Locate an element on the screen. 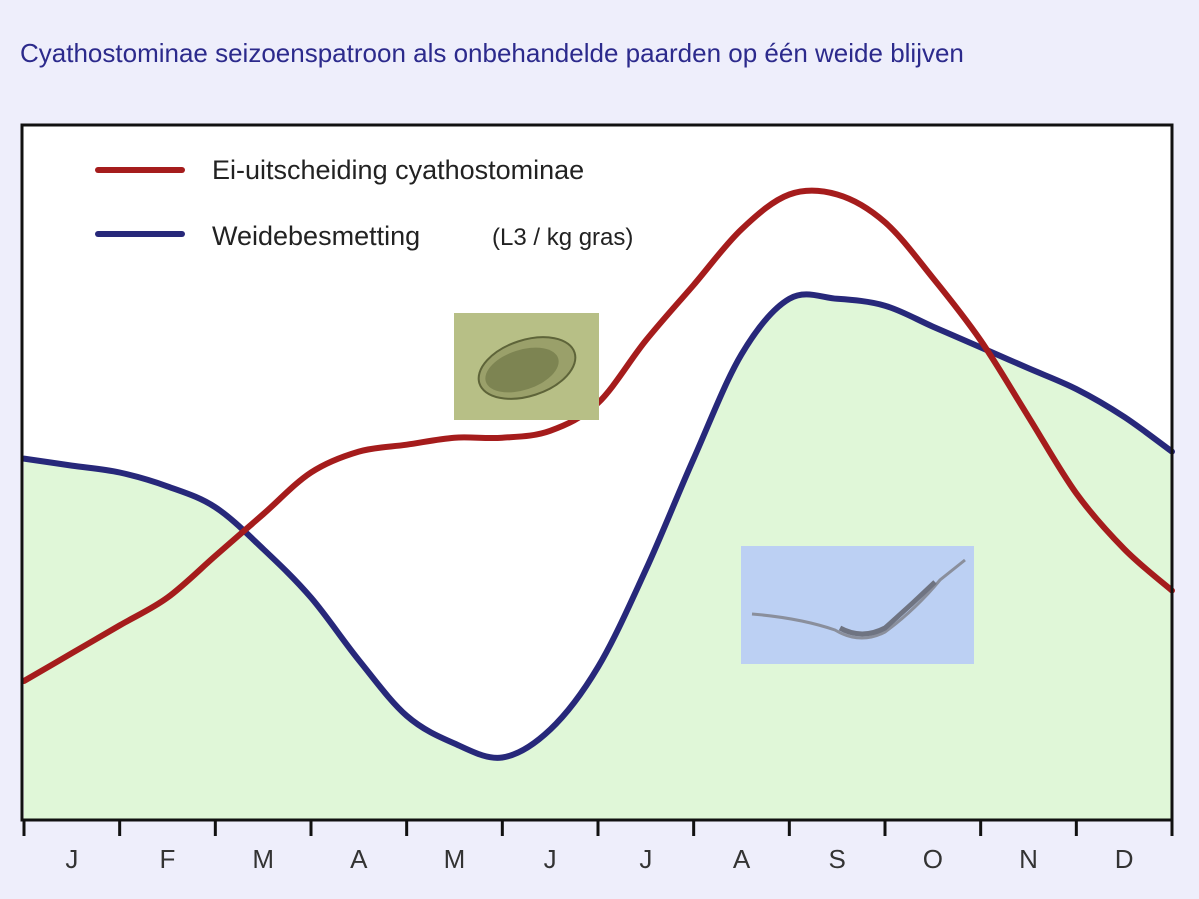 This screenshot has width=1199, height=899. x-tick-label: D is located at coordinates (1124, 859).